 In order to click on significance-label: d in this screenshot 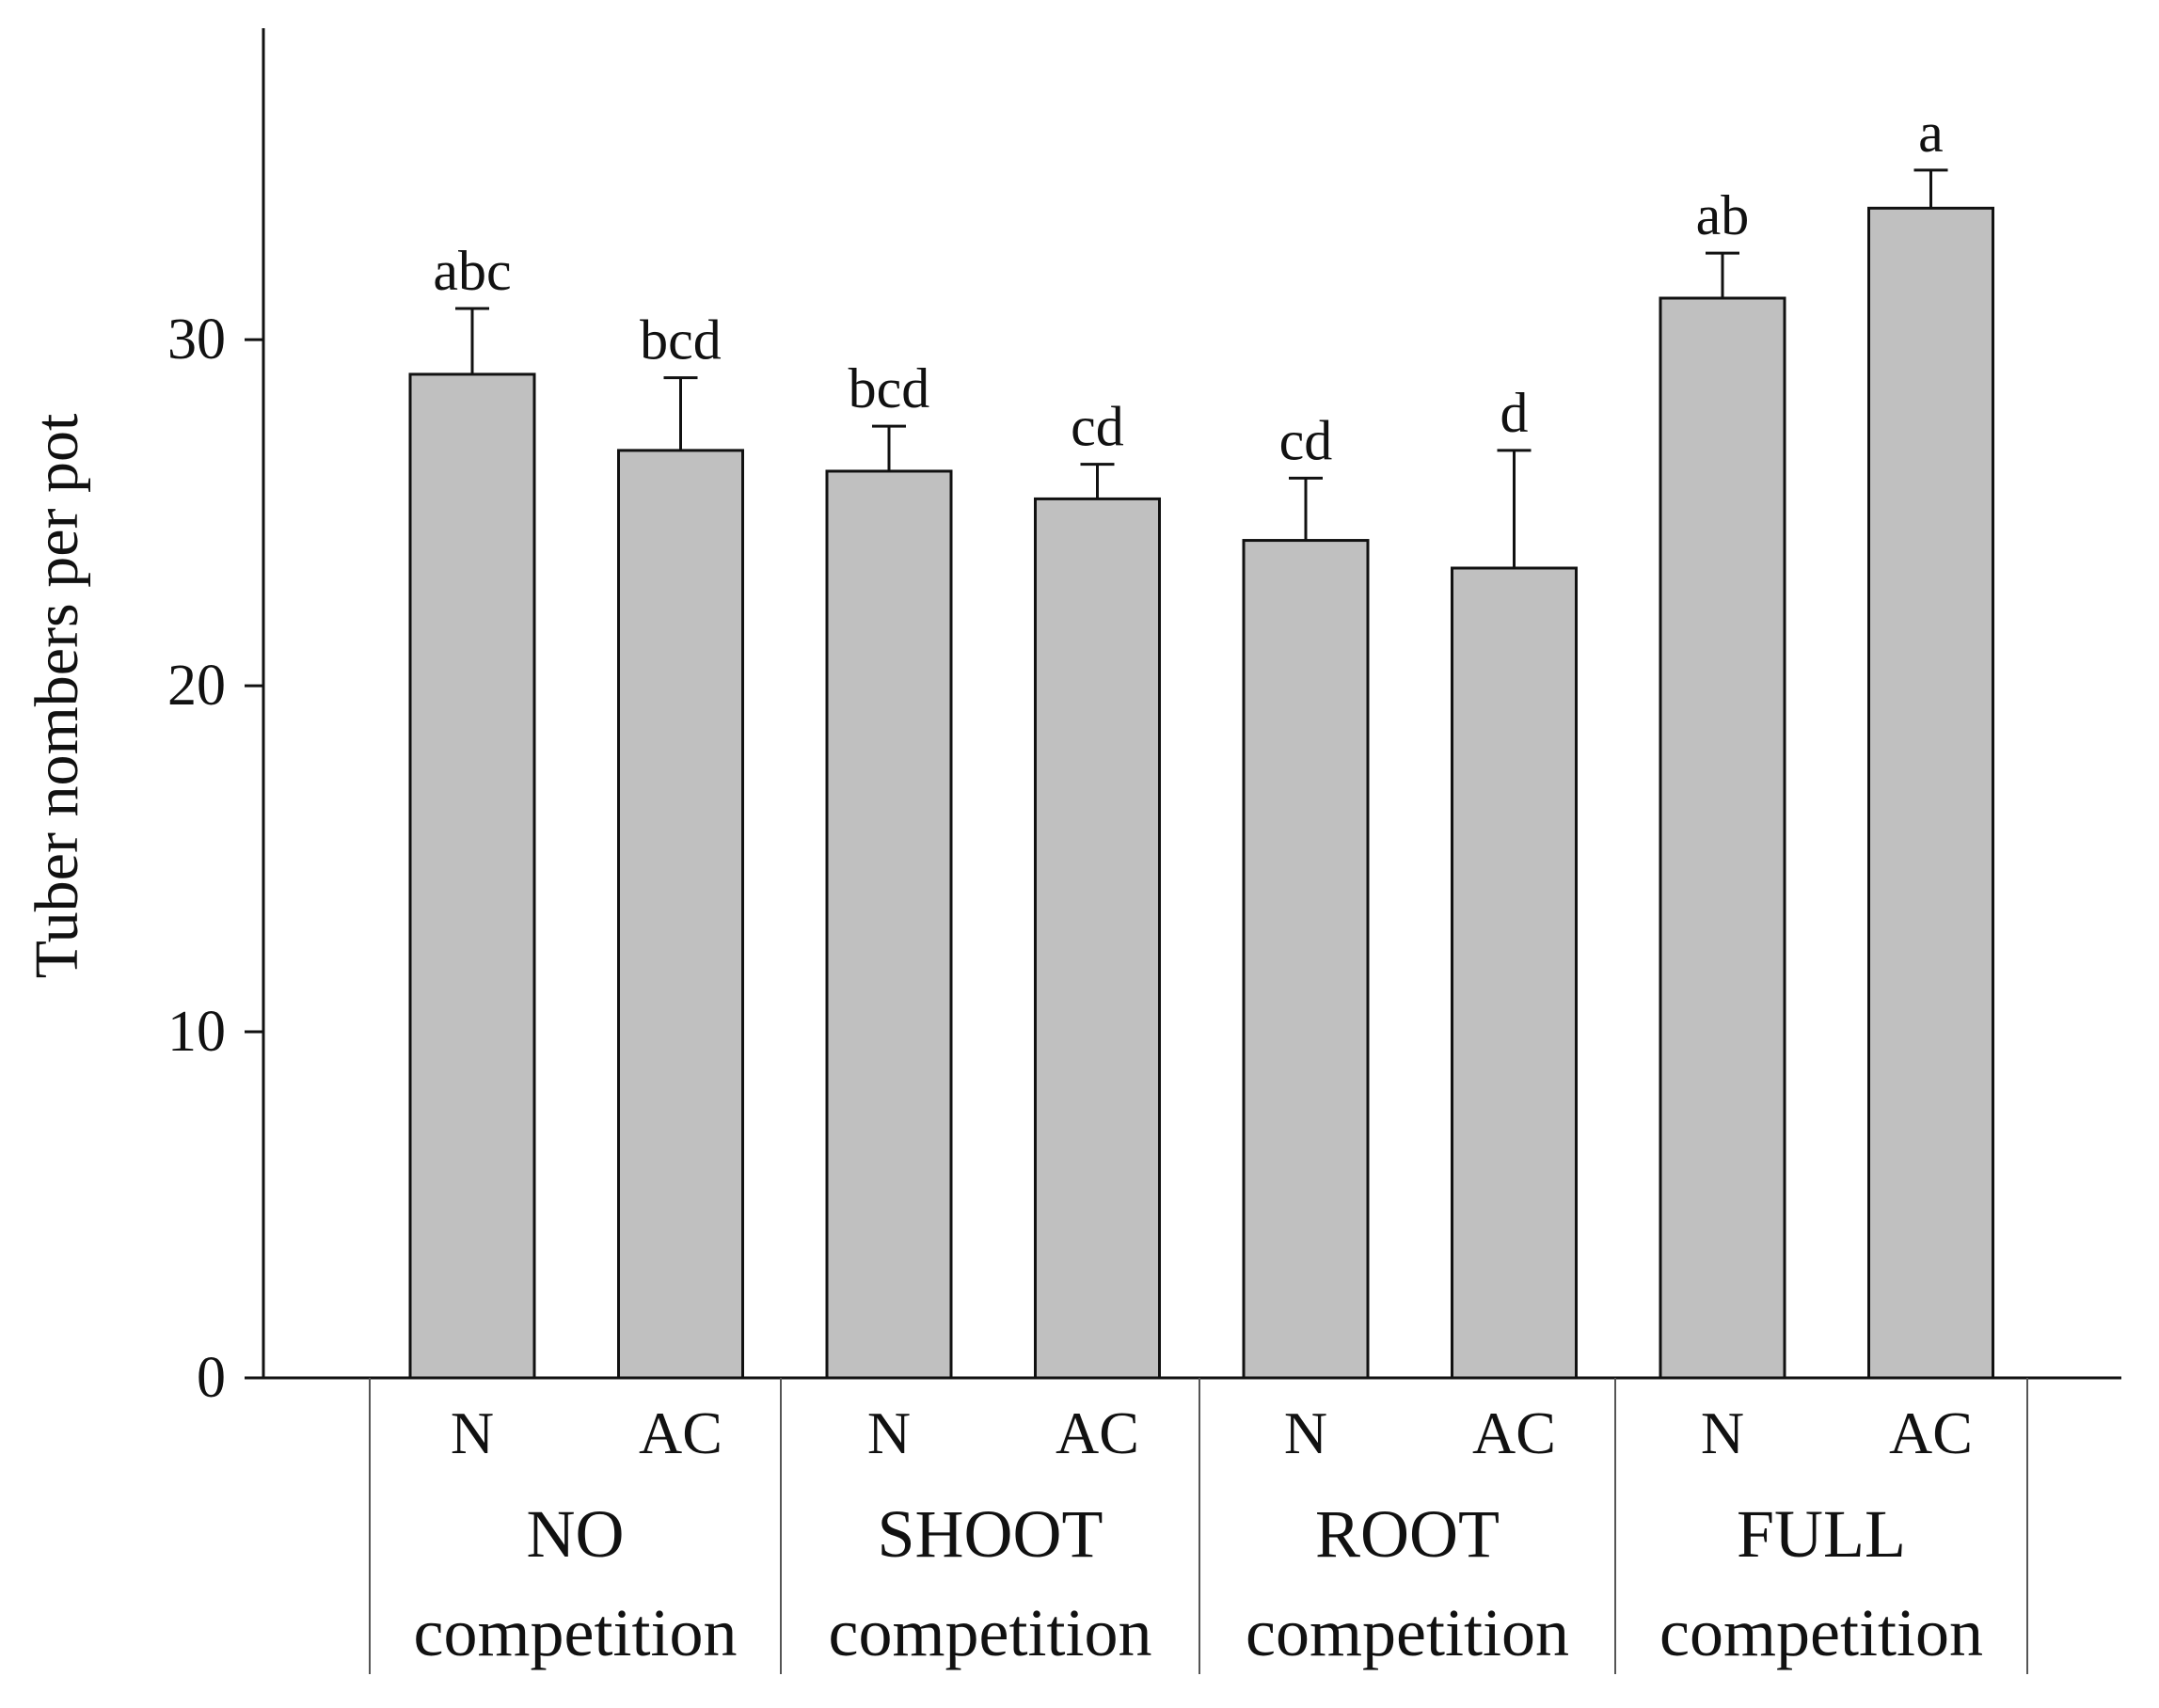, I will do `click(1515, 413)`.